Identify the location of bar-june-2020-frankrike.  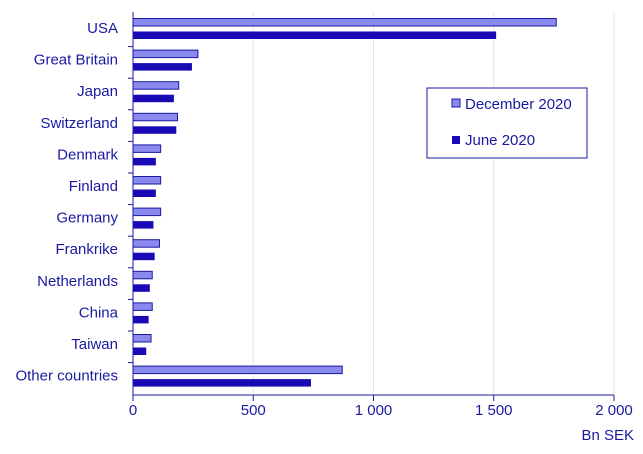
(144, 256).